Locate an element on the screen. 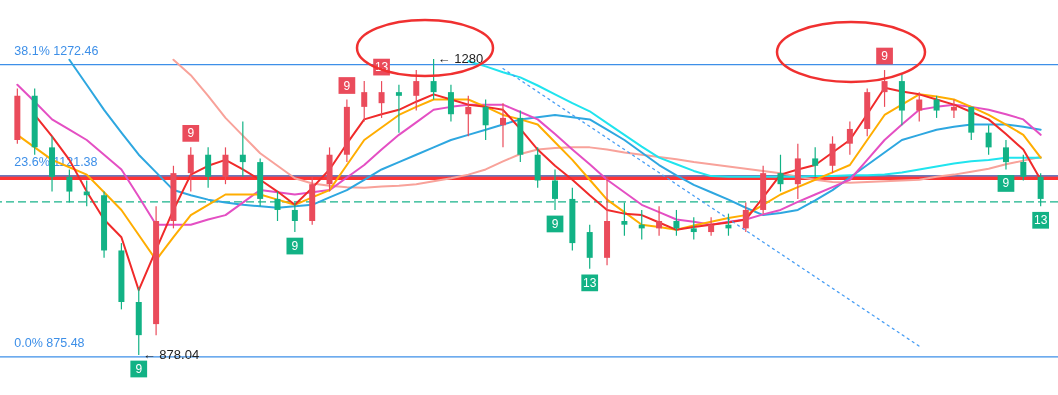  ref-line-label: 0.0% 875.48 is located at coordinates (49, 342).